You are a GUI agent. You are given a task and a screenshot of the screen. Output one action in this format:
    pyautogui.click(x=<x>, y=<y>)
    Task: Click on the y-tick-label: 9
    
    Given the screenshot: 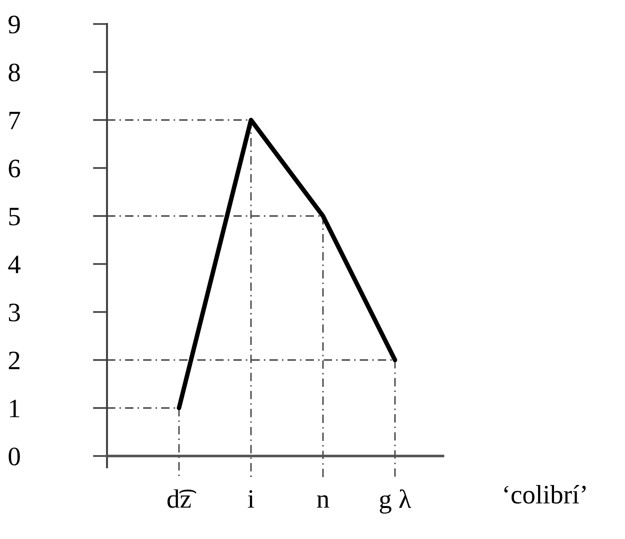 What is the action you would take?
    pyautogui.click(x=14, y=25)
    